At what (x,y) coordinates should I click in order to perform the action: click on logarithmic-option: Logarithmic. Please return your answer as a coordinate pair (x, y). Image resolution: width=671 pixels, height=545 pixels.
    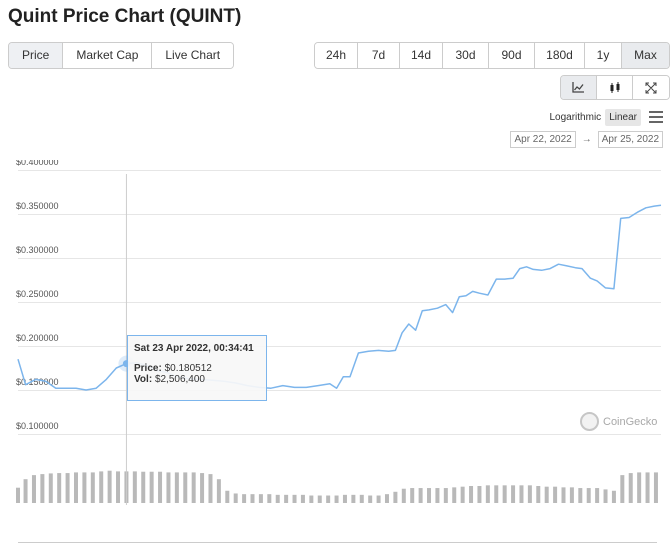
    Looking at the image, I should click on (575, 117).